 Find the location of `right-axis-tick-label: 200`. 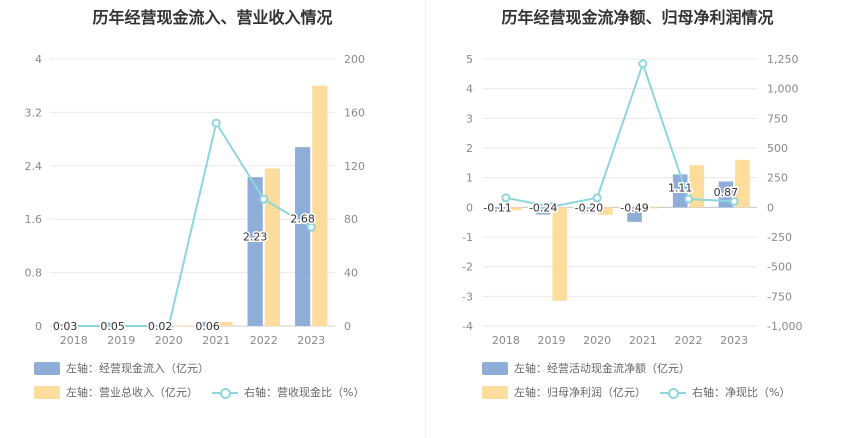

right-axis-tick-label: 200 is located at coordinates (354, 59).